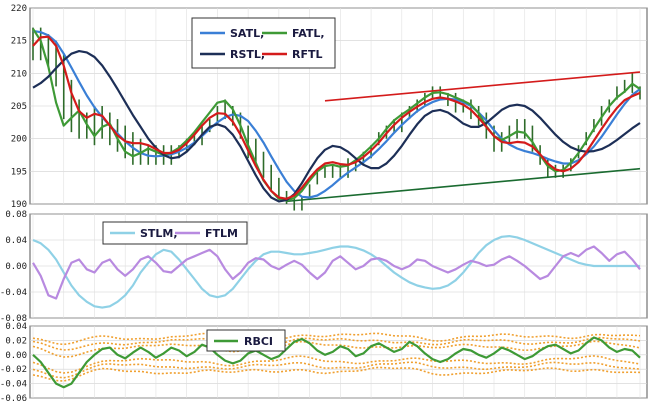 This screenshot has width=650, height=409. What do you see at coordinates (19, 74) in the screenshot?
I see `y-tick-label: 210` at bounding box center [19, 74].